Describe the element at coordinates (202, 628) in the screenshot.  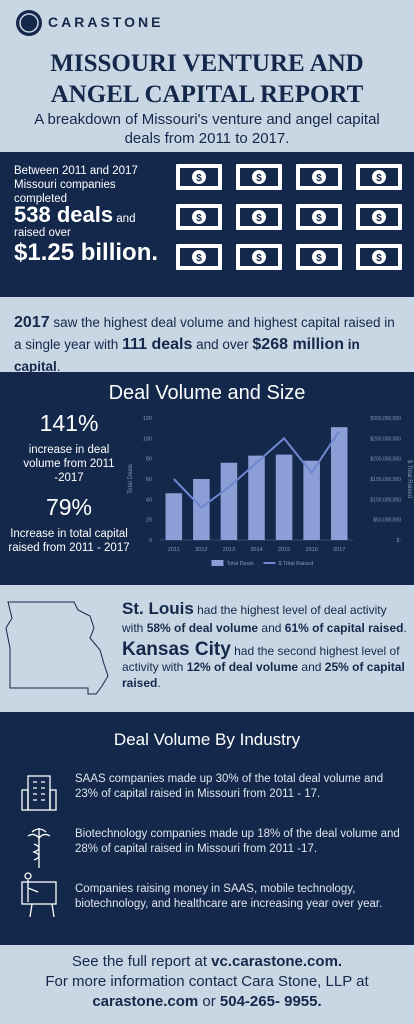
I see `city-bold: 58% of deal volume` at that location.